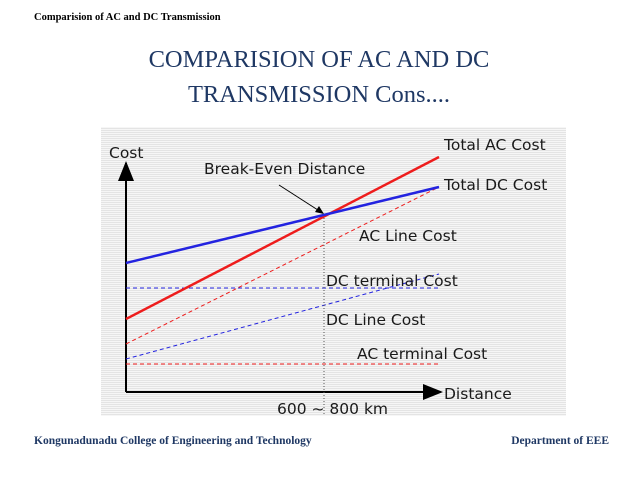 The height and width of the screenshot is (479, 638). What do you see at coordinates (284, 169) in the screenshot?
I see `break-even-label: Break-Even Distance` at bounding box center [284, 169].